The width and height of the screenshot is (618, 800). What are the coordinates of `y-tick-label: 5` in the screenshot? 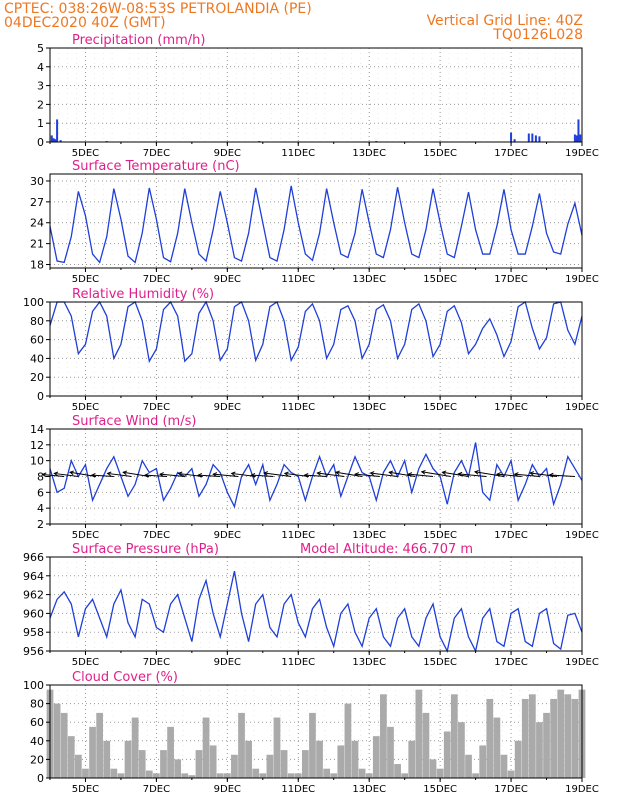 It's located at (40, 48).